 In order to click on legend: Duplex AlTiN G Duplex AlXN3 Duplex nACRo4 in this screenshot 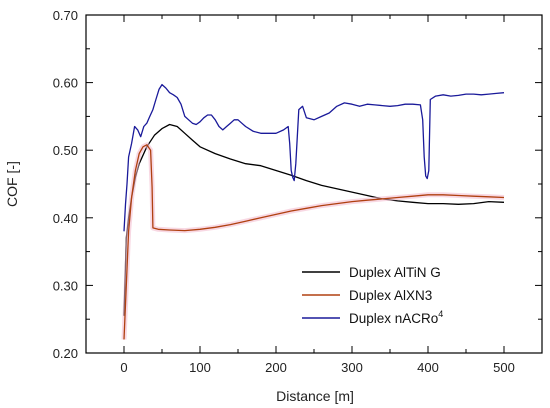, I will do `click(372, 295)`.